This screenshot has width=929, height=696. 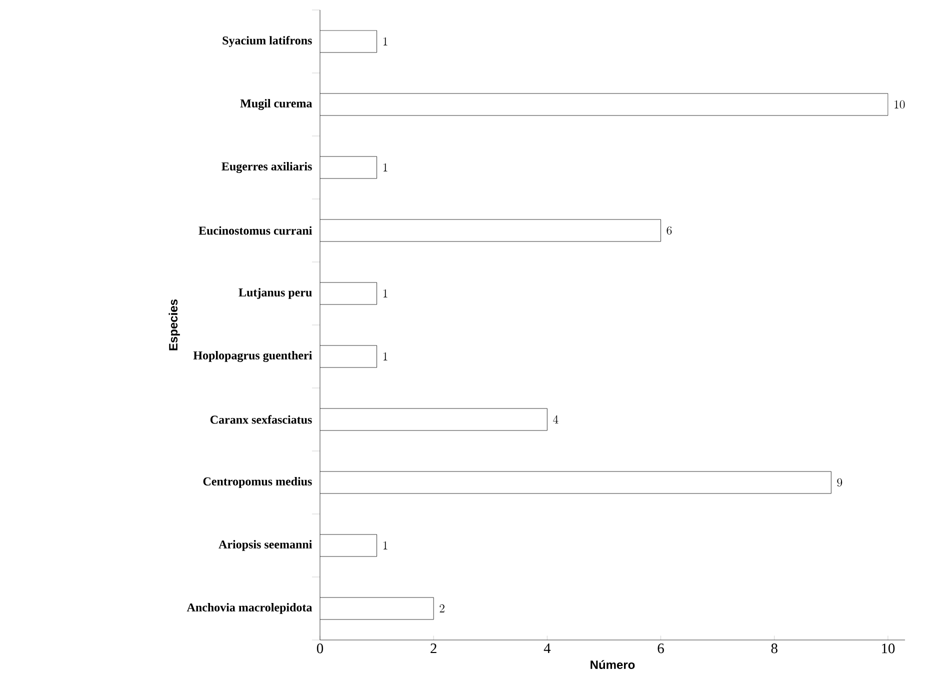 I want to click on data-label: 10, so click(x=899, y=104).